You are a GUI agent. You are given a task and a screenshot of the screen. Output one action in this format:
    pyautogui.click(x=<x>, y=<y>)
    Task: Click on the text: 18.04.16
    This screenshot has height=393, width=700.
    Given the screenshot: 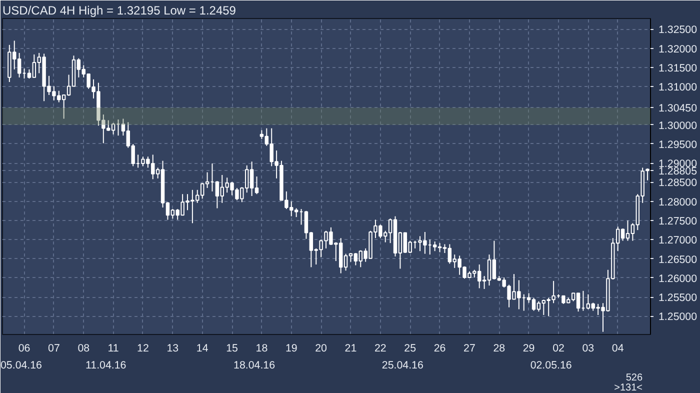 What is the action you would take?
    pyautogui.click(x=255, y=366)
    